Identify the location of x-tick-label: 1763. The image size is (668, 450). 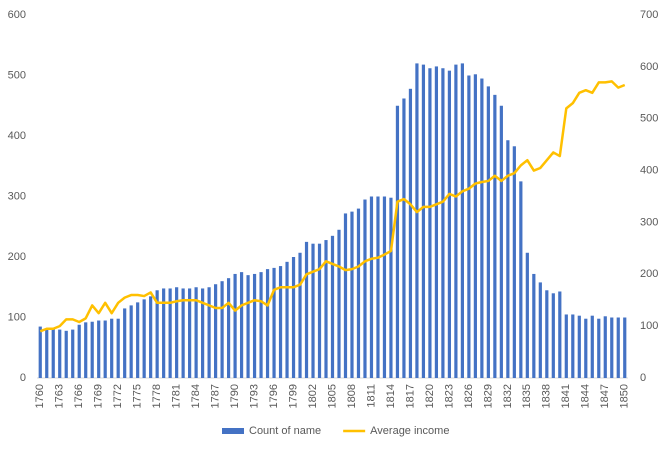
(60, 396).